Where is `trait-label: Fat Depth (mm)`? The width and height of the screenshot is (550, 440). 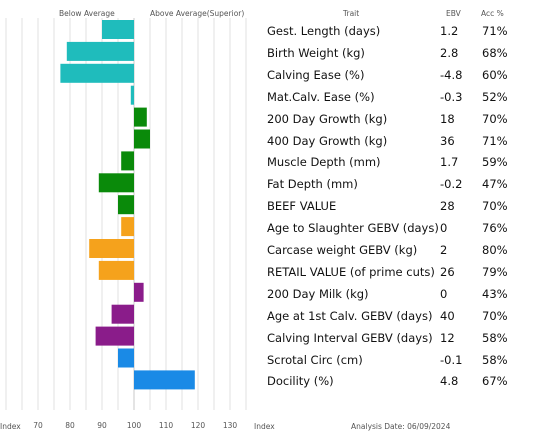 trait-label: Fat Depth (mm) is located at coordinates (312, 184).